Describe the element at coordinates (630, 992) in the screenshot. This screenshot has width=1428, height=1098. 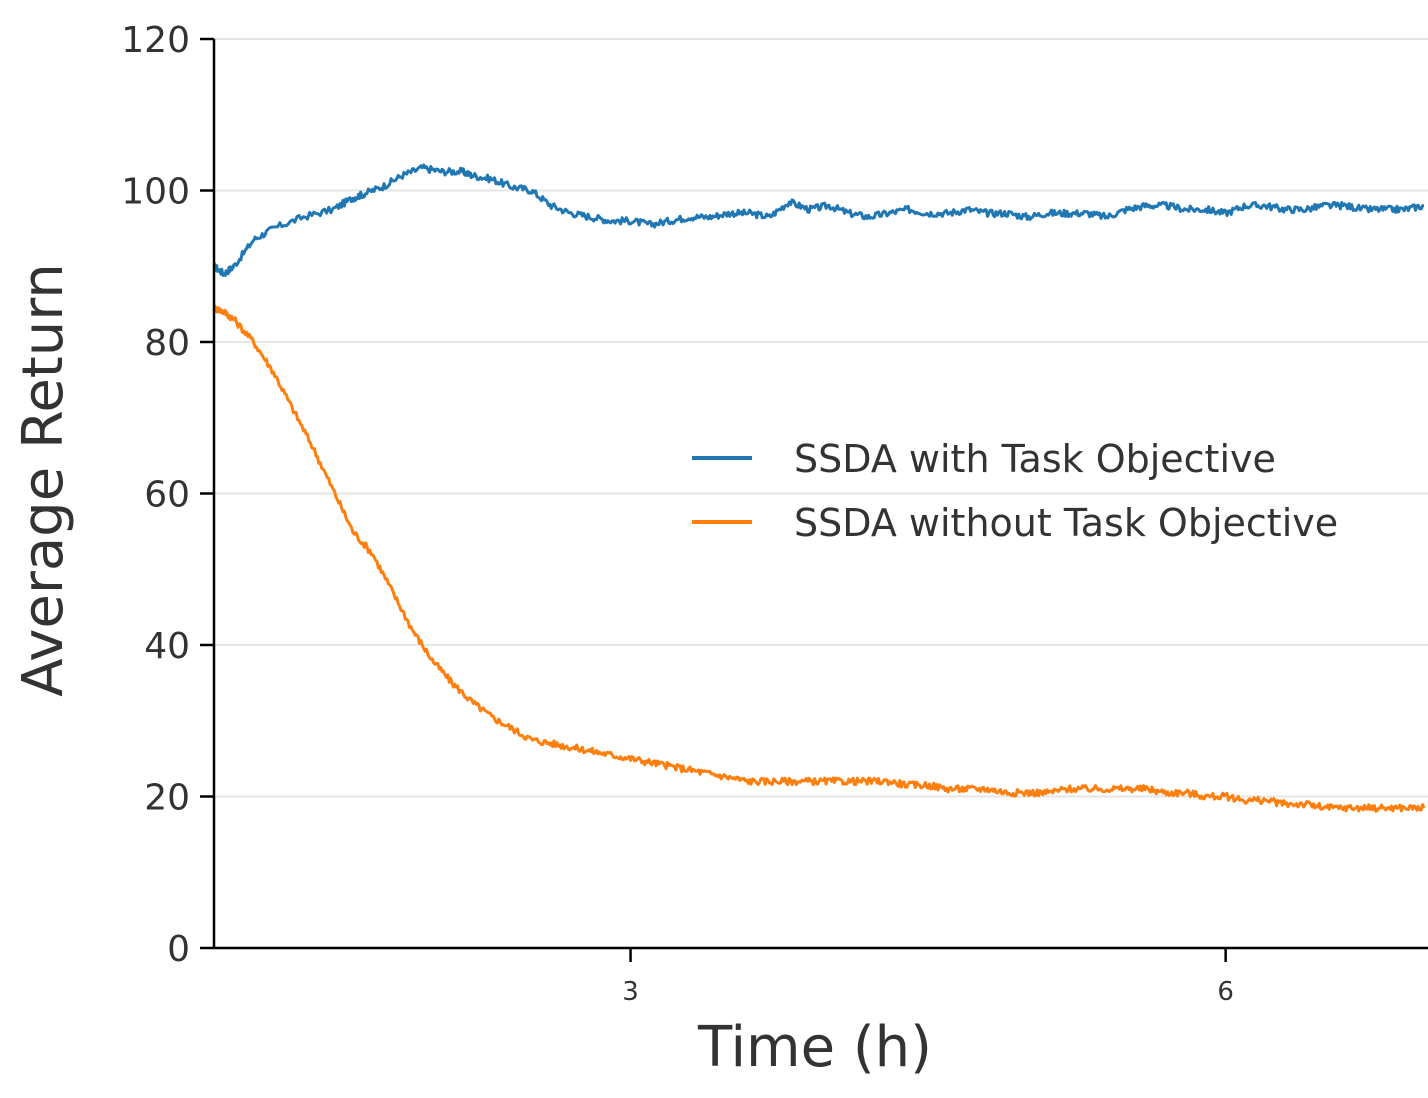
I see `x-tick-label: 3` at that location.